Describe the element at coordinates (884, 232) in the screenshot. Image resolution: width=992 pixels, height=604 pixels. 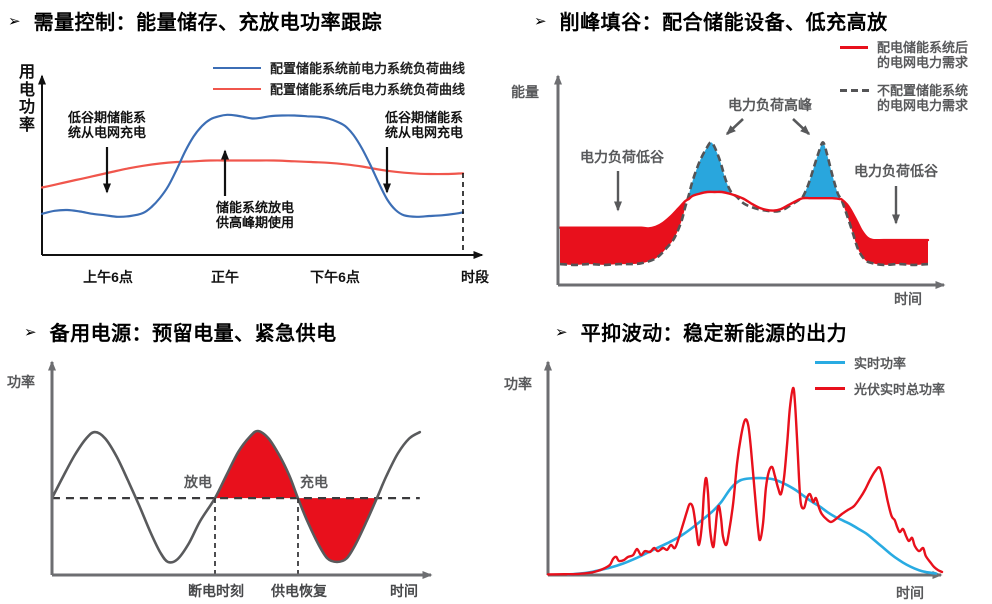
I see `fill-valley-right` at that location.